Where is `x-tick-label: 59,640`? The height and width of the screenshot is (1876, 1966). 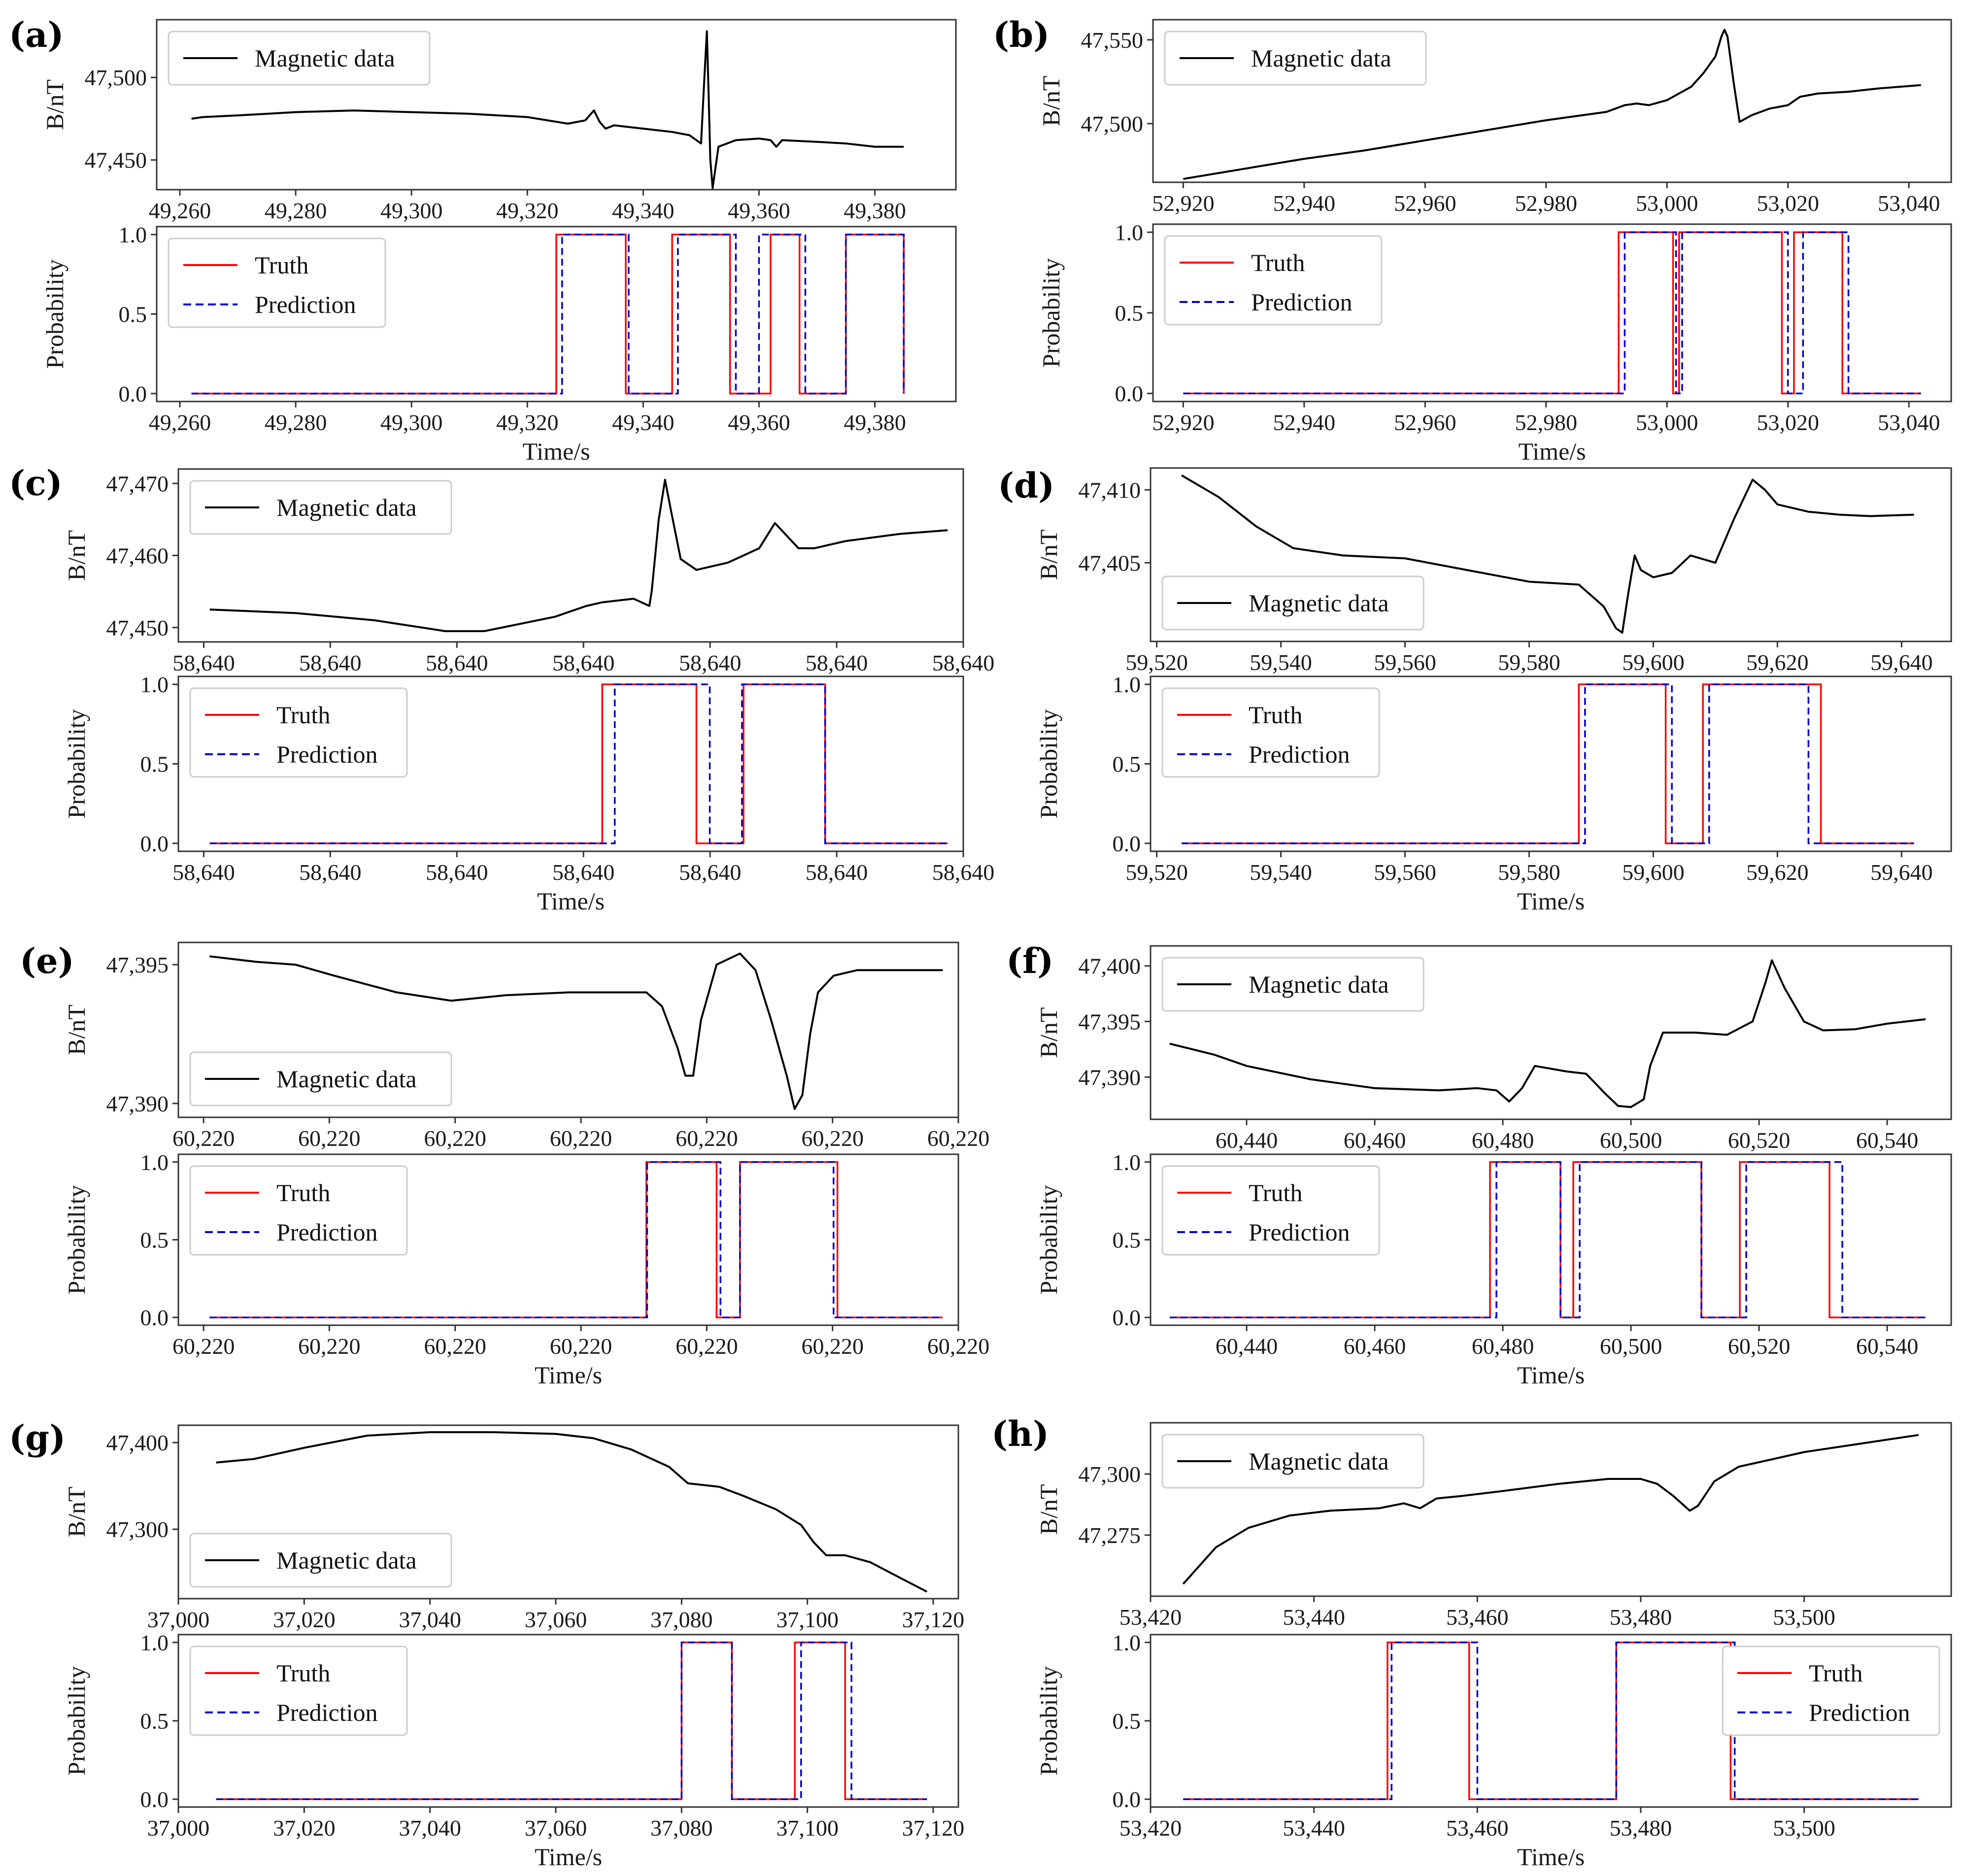
x-tick-label: 59,640 is located at coordinates (1901, 872).